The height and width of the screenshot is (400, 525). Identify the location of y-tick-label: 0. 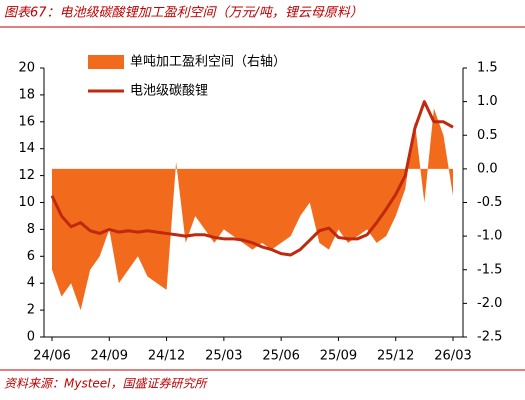
(31, 337).